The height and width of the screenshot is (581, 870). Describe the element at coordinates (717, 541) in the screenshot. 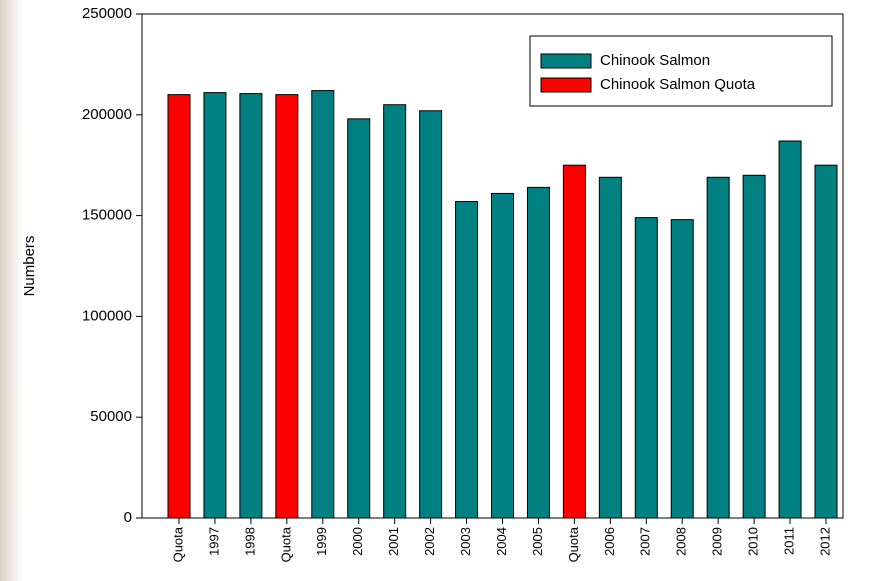

I see `x-tick-label: 2009` at that location.